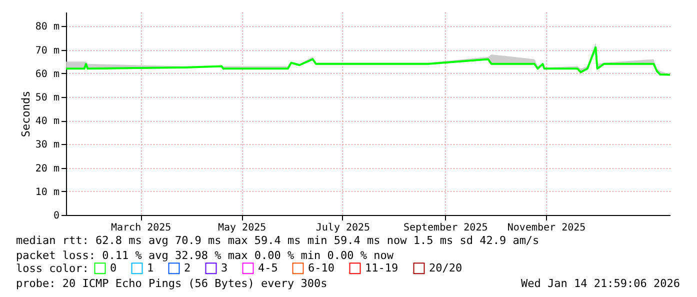 This screenshot has height=297, width=697. I want to click on y-tick-label: 70 m, so click(47, 50).